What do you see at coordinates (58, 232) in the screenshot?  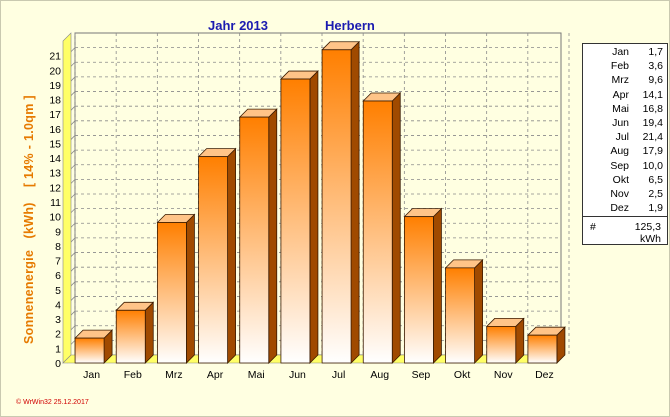 I see `y-tick-label: 9` at bounding box center [58, 232].